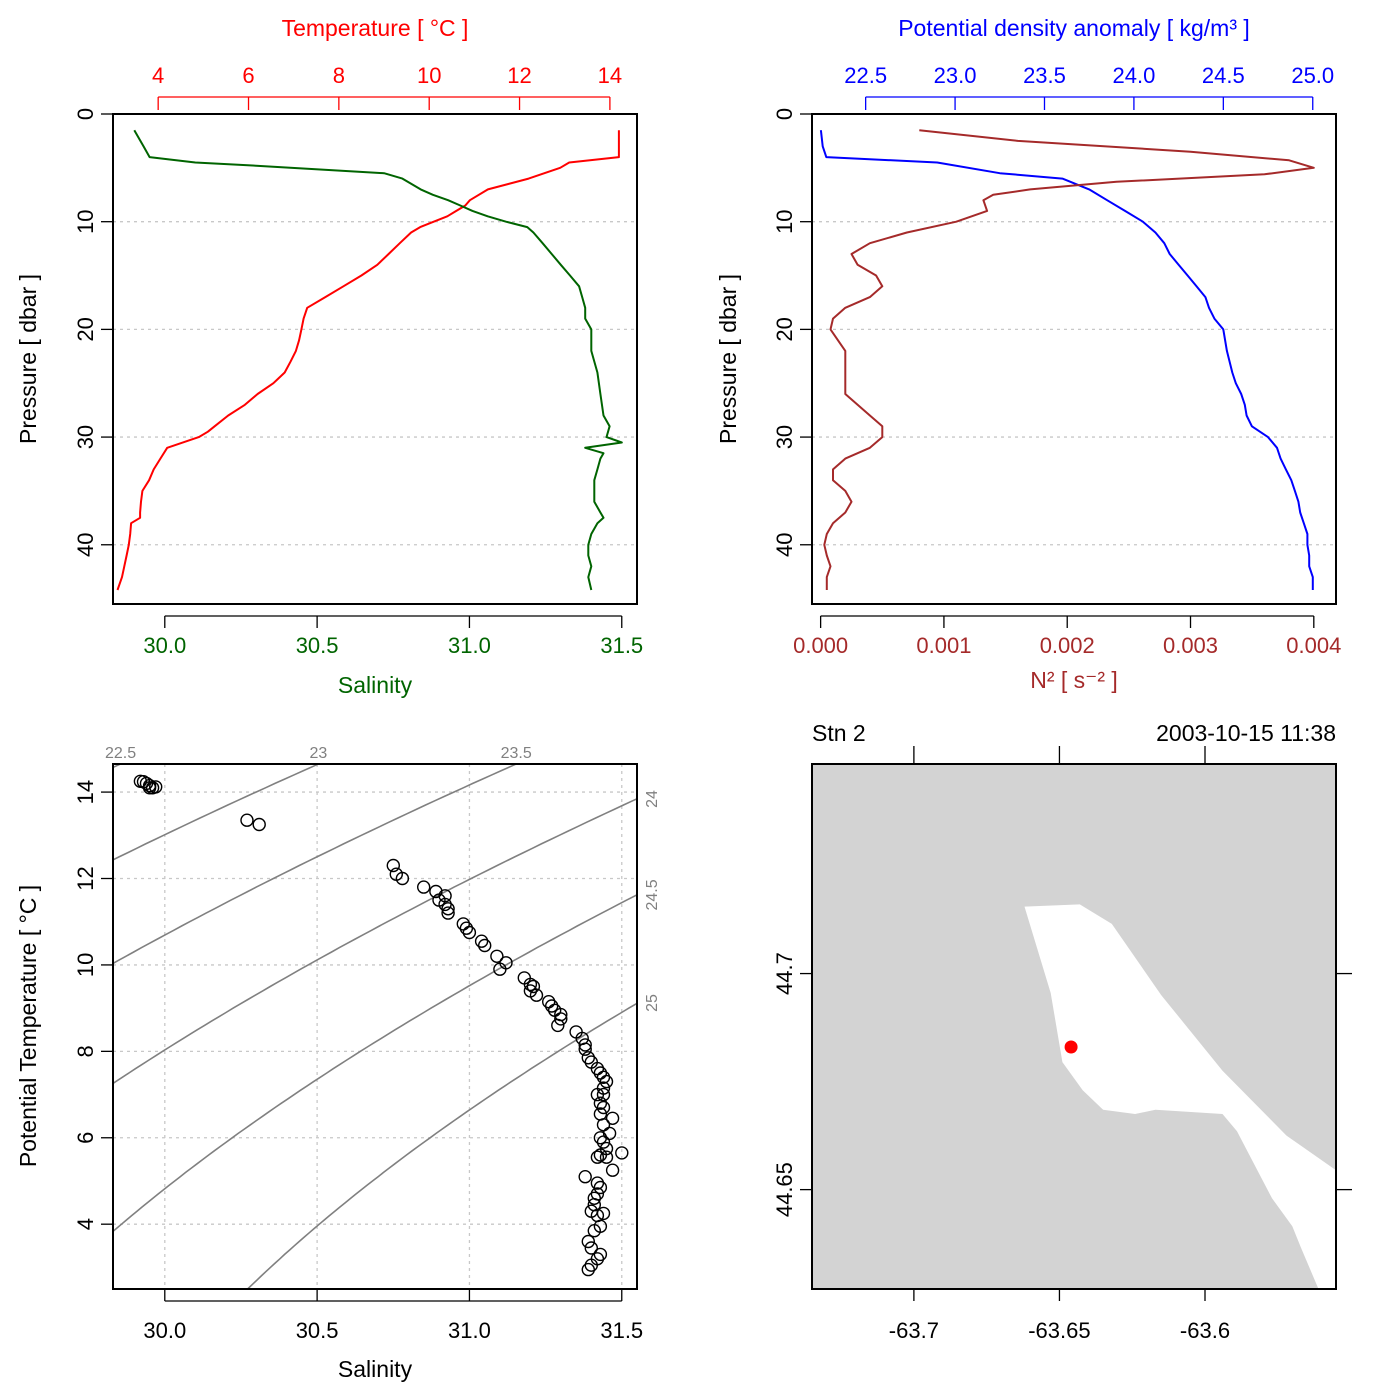 This screenshot has height=1400, width=1400. Describe the element at coordinates (85, 437) in the screenshot. I see `panel1-y-tick-label: 30` at that location.